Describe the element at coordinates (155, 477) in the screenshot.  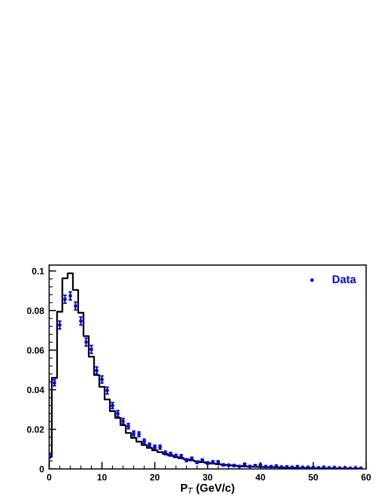
I see `x-tick-label: 20` at that location.